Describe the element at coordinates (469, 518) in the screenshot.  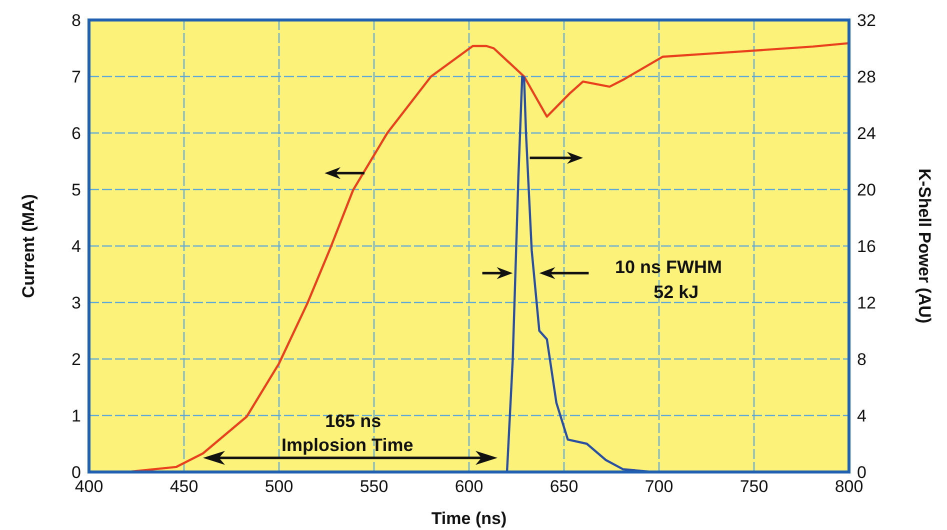
I see `x-axis-title: Time (ns)` at that location.